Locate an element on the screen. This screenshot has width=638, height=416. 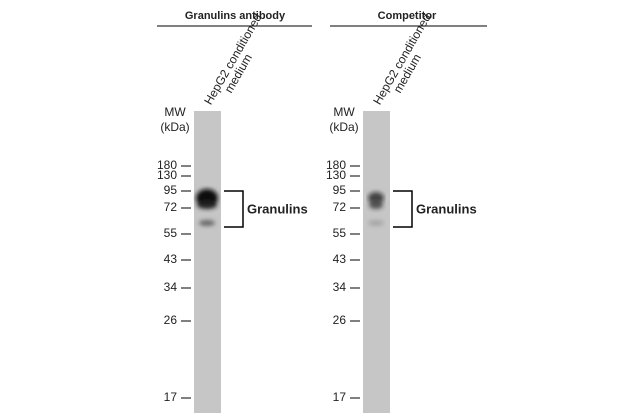
band-main is located at coordinates (376, 198).